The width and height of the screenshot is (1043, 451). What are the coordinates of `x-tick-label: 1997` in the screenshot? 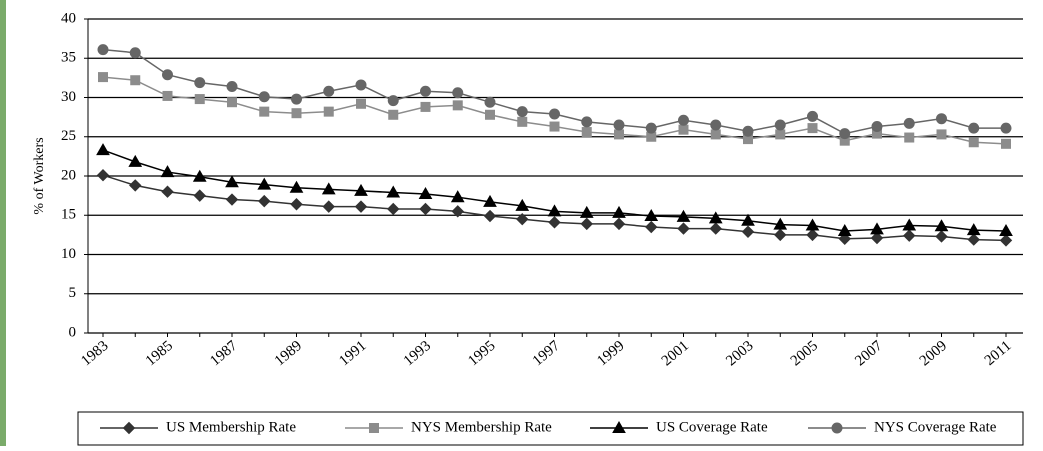 It's located at (547, 353).